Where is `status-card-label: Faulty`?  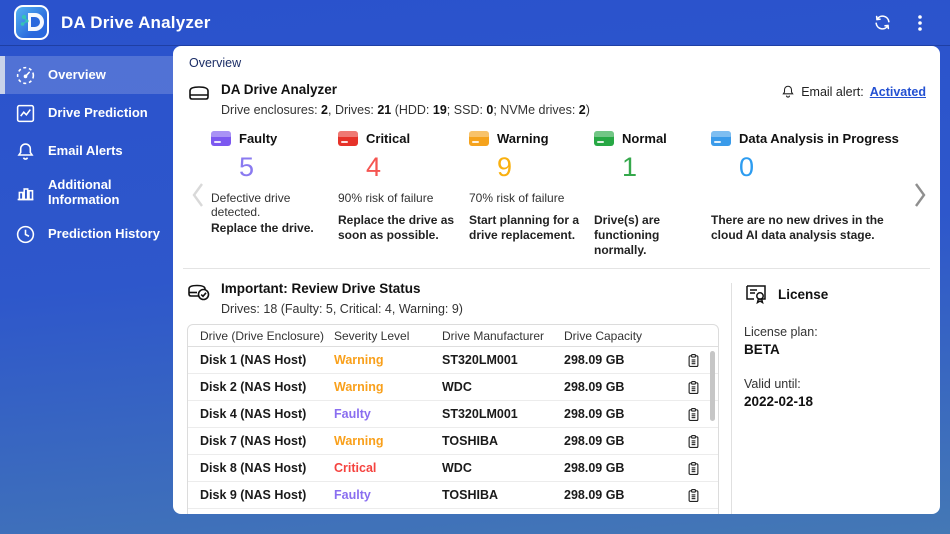
status-card-label: Faulty is located at coordinates (258, 138).